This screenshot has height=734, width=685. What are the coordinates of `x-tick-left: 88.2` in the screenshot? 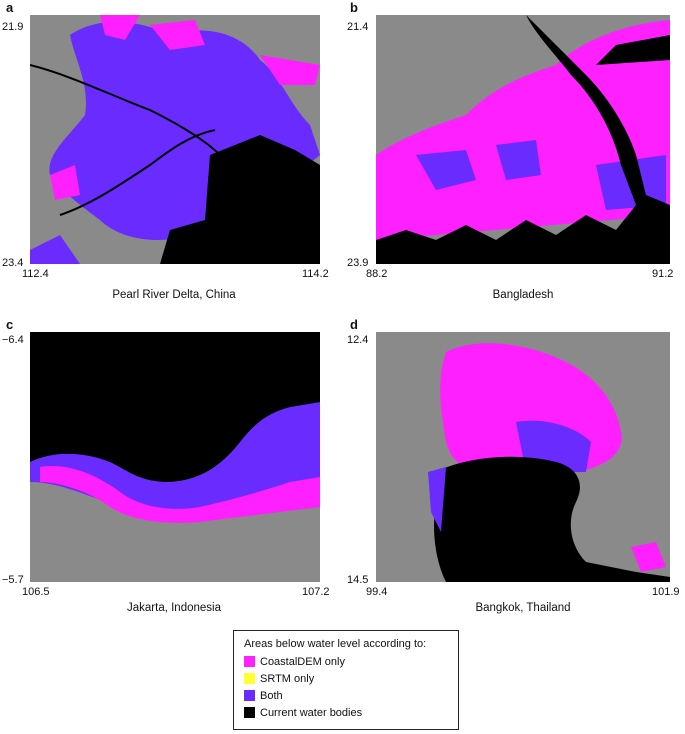 It's located at (377, 274).